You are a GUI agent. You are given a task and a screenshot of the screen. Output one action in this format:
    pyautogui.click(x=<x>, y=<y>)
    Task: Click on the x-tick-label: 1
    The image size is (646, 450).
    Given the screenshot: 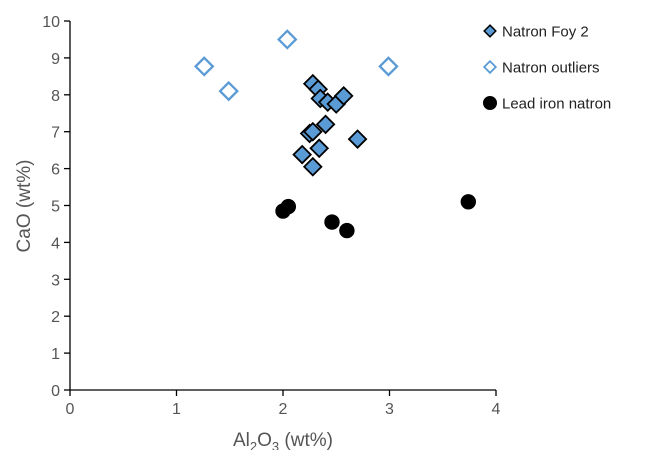 What is the action you would take?
    pyautogui.click(x=176, y=409)
    